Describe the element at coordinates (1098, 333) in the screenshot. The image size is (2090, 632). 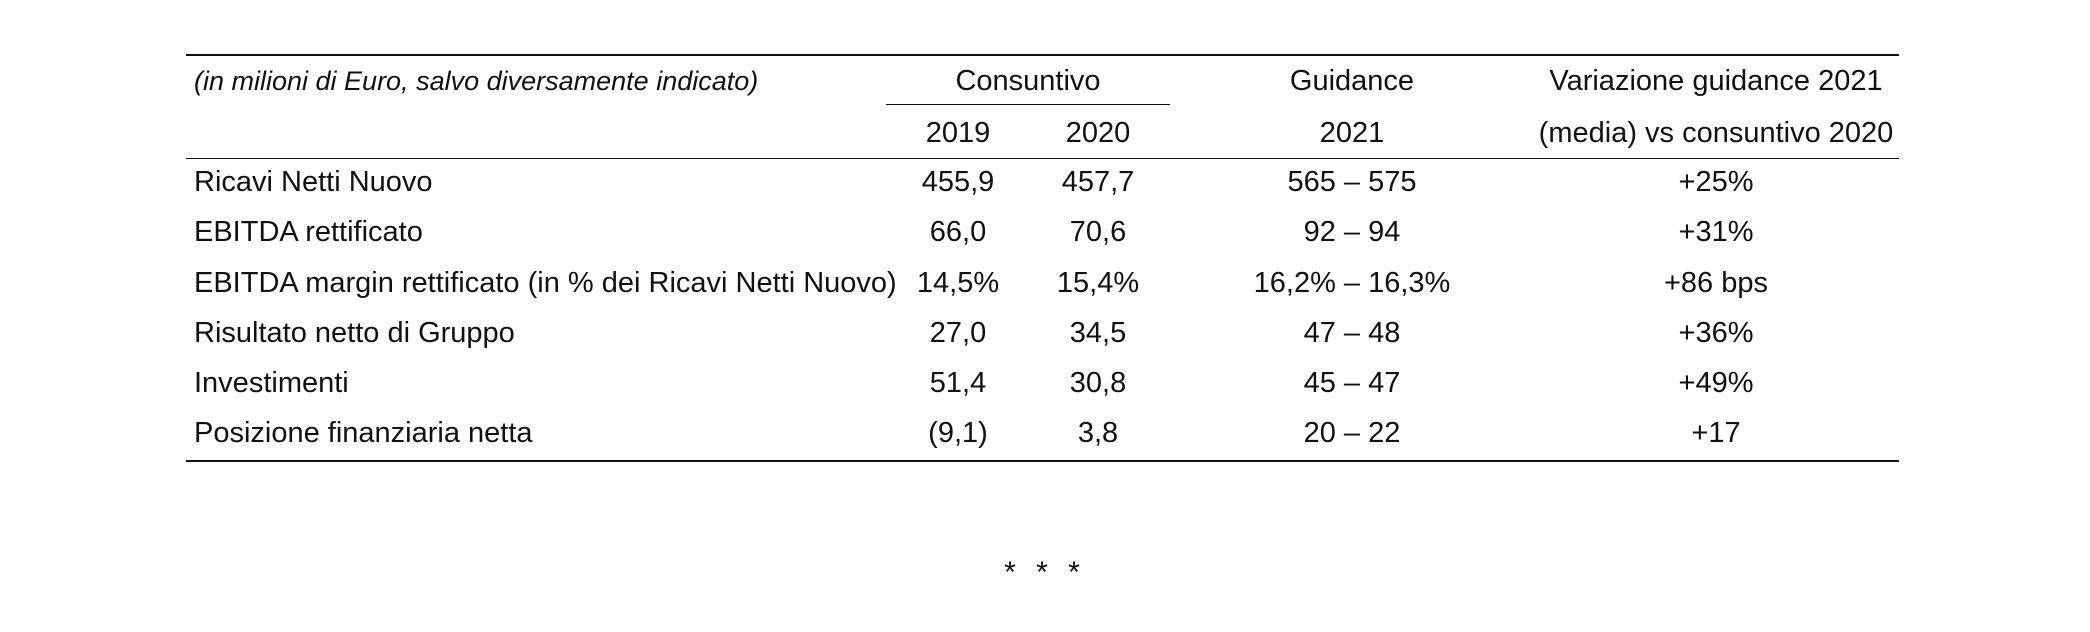
I see `cell-2020: 34,5` at that location.